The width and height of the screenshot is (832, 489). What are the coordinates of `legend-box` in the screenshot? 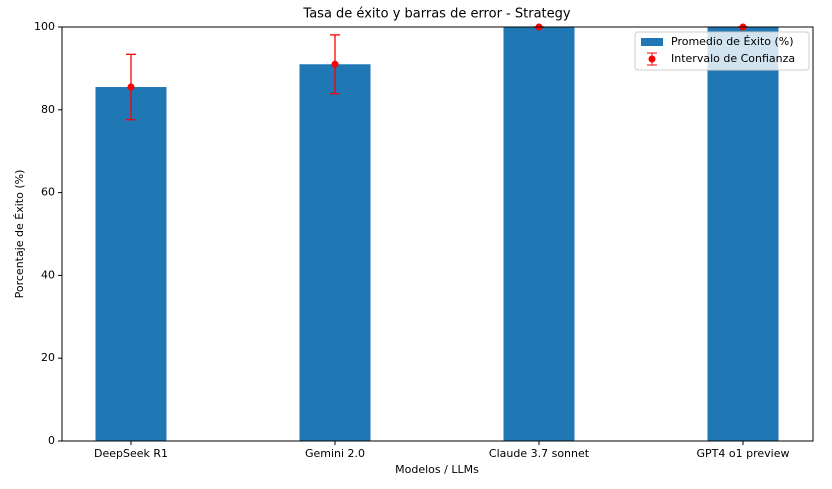 It's located at (722, 51).